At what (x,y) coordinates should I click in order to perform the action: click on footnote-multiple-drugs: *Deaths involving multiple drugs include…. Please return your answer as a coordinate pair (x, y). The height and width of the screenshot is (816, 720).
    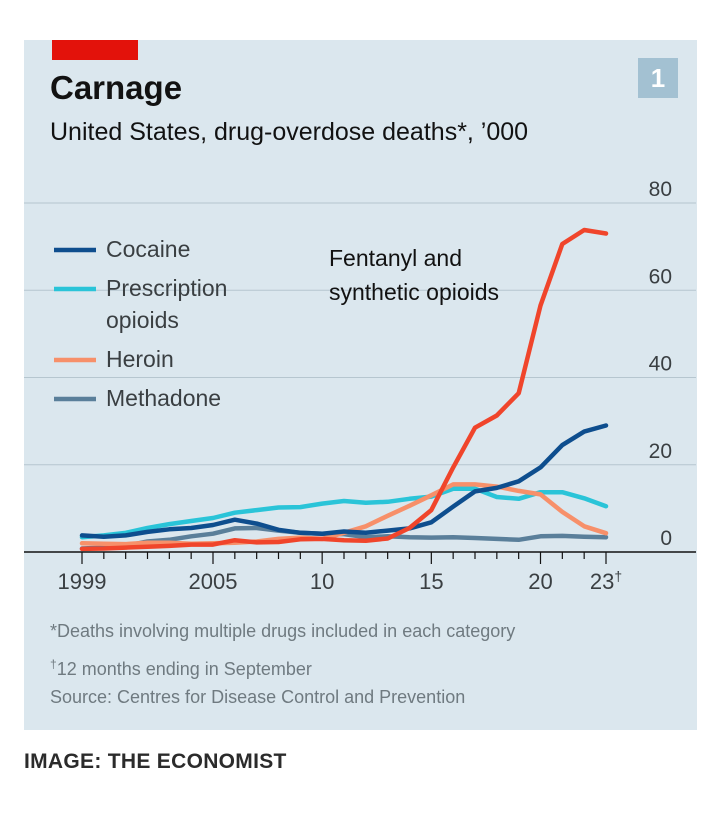
    Looking at the image, I should click on (283, 631).